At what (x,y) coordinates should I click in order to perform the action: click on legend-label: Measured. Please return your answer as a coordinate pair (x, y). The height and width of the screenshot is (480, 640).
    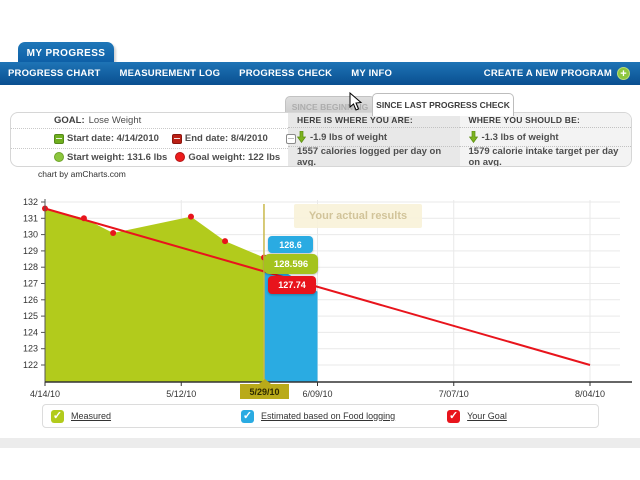
    Looking at the image, I should click on (91, 416).